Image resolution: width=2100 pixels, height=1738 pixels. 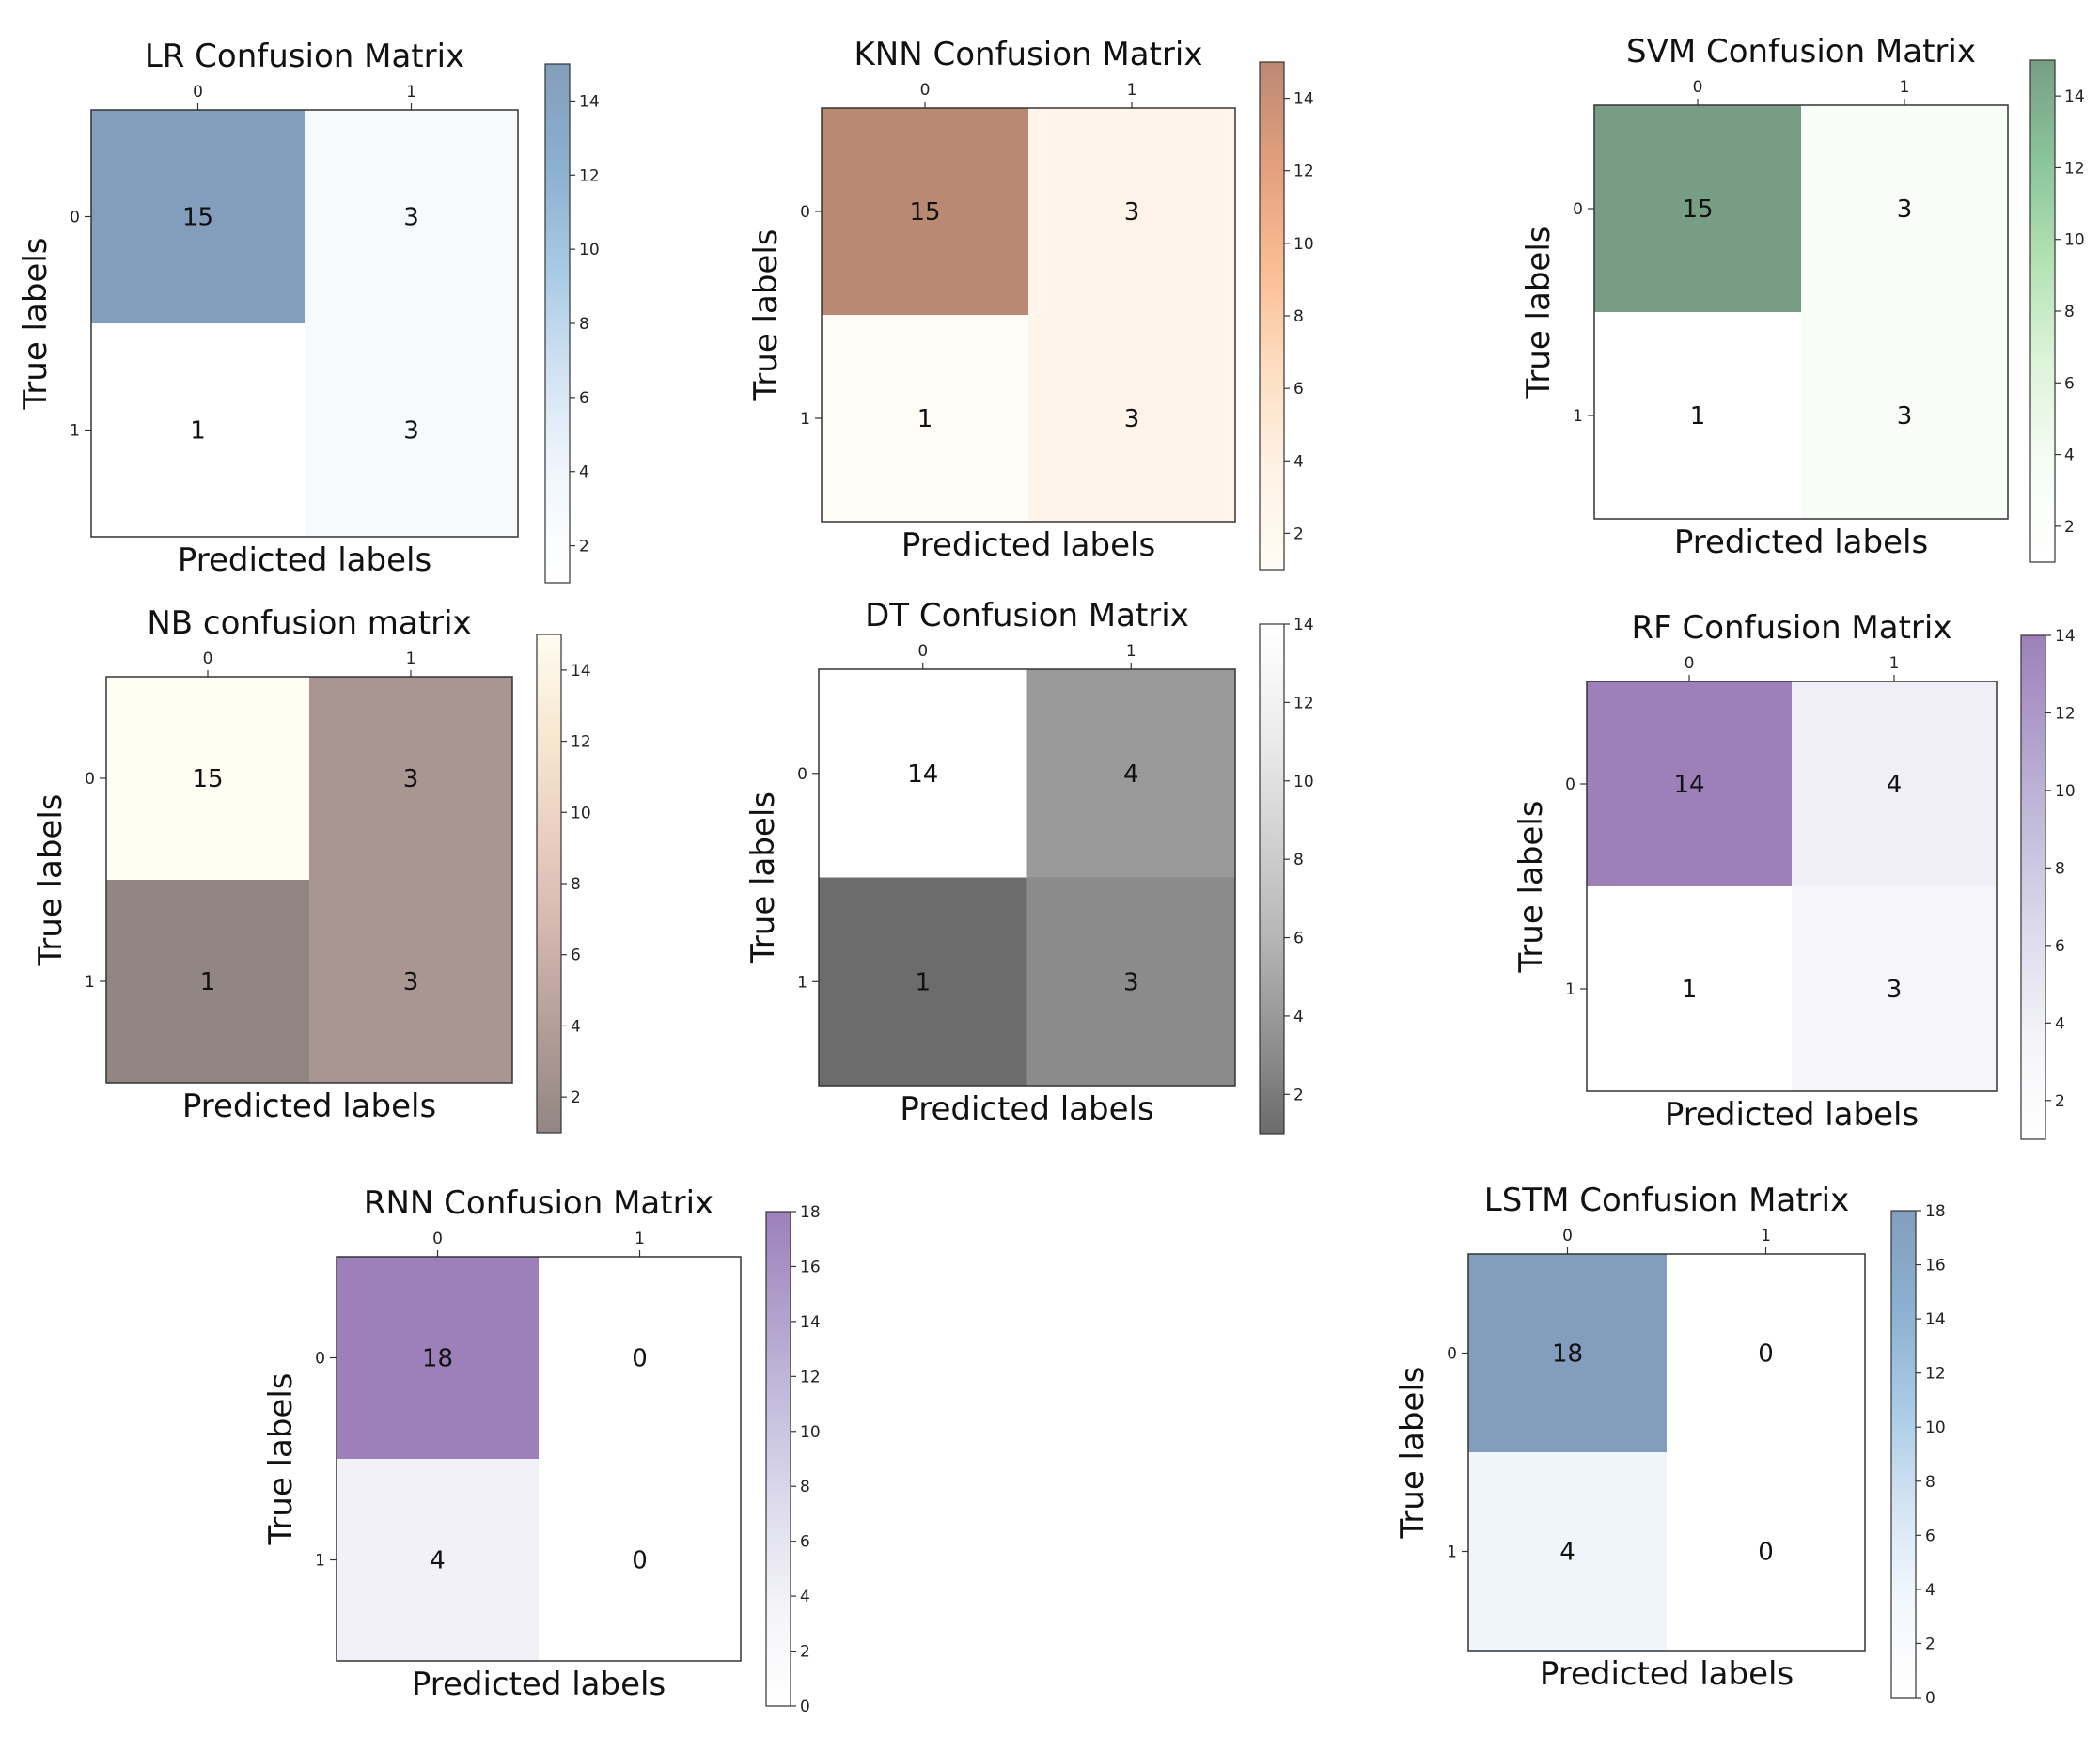 What do you see at coordinates (1935, 1211) in the screenshot?
I see `colorbar-tick-label: 18` at bounding box center [1935, 1211].